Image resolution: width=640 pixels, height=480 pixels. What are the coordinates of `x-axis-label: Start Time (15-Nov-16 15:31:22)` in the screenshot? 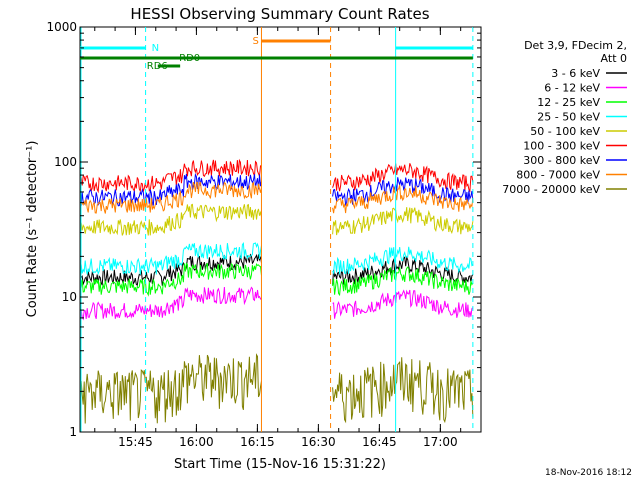 It's located at (280, 464).